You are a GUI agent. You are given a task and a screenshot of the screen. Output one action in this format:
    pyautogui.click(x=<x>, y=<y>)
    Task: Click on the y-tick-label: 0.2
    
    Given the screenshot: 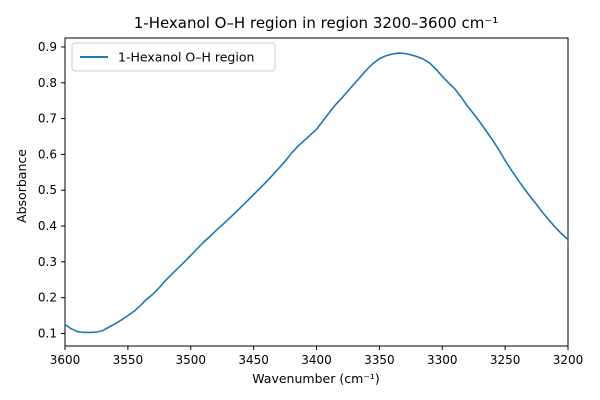 What is the action you would take?
    pyautogui.click(x=47, y=298)
    